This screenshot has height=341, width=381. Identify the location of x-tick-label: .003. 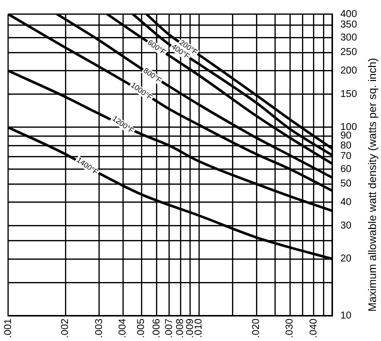
(99, 328).